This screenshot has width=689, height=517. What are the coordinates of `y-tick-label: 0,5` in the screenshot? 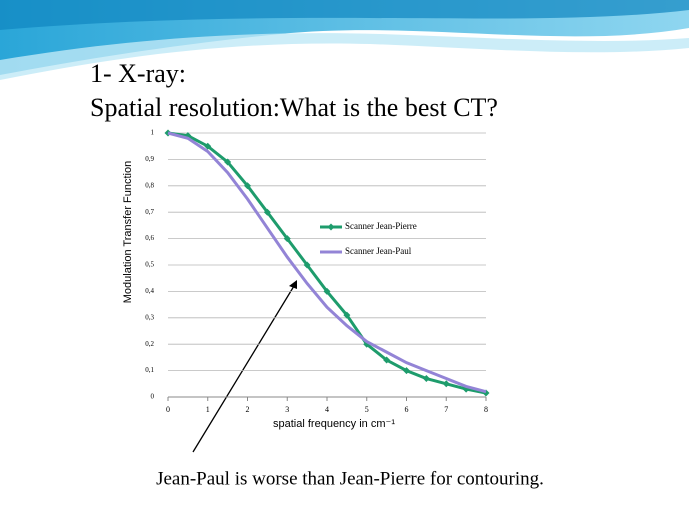 It's located at (149, 265).